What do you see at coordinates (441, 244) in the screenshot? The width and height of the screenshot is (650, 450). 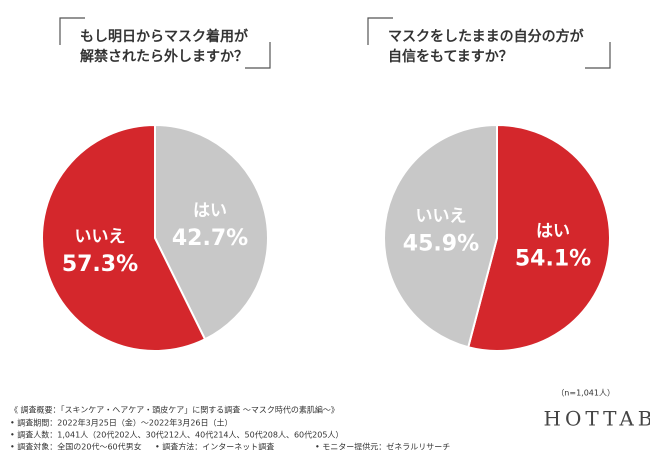 I see `slice-value: 45.9%` at bounding box center [441, 244].